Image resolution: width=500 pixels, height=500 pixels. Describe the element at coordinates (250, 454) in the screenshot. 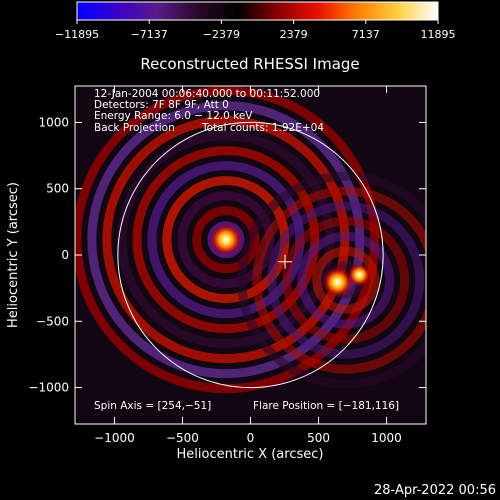

I see `x-axis-label: Heliocentric X (arcsec)` at that location.